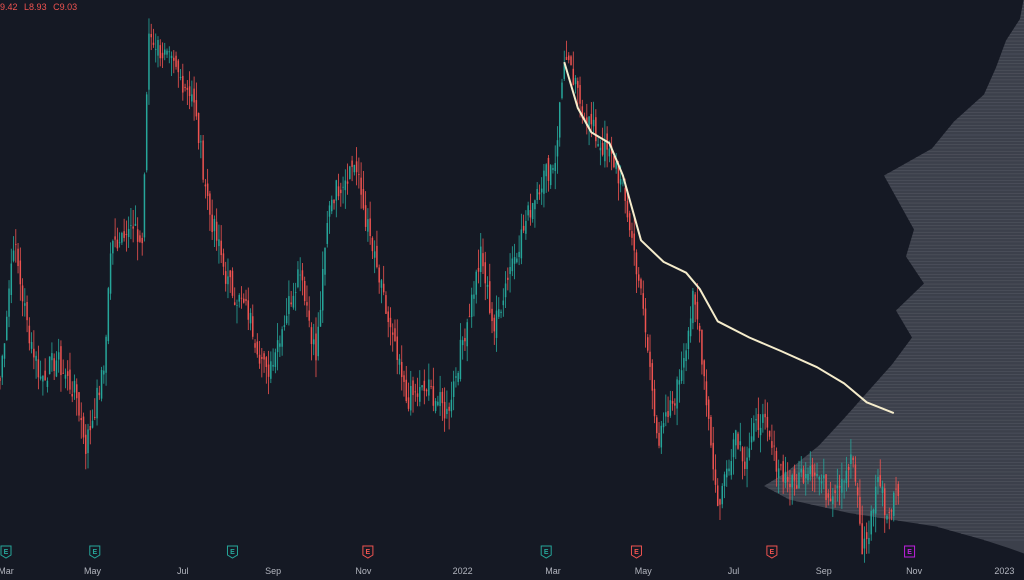  I want to click on x-tick-label: Jul, so click(734, 571).